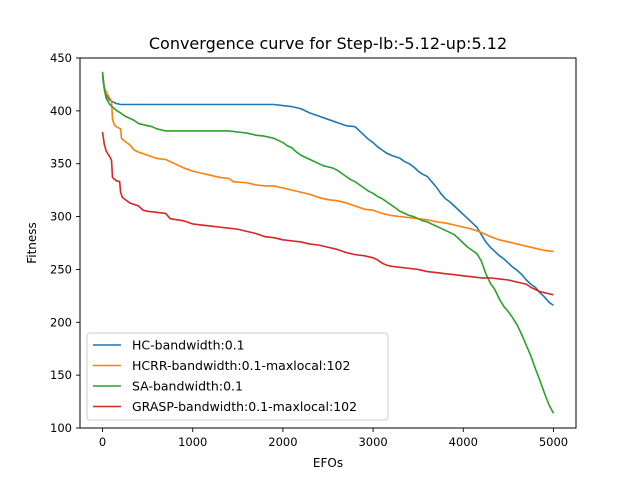 The image size is (640, 480). I want to click on y-tick-label: 400, so click(61, 111).